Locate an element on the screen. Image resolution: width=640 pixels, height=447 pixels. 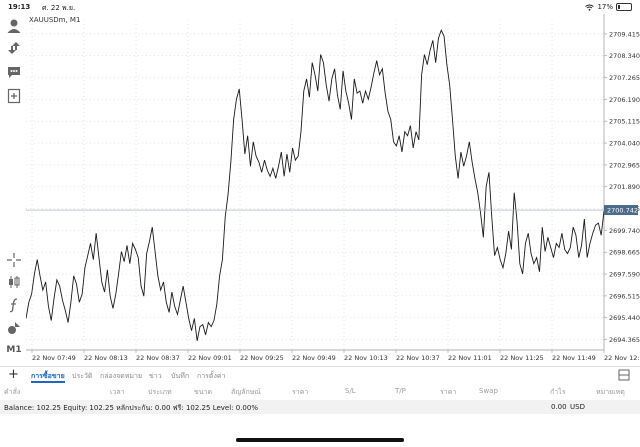
y-tick-label: 2705.115 is located at coordinates (624, 122).